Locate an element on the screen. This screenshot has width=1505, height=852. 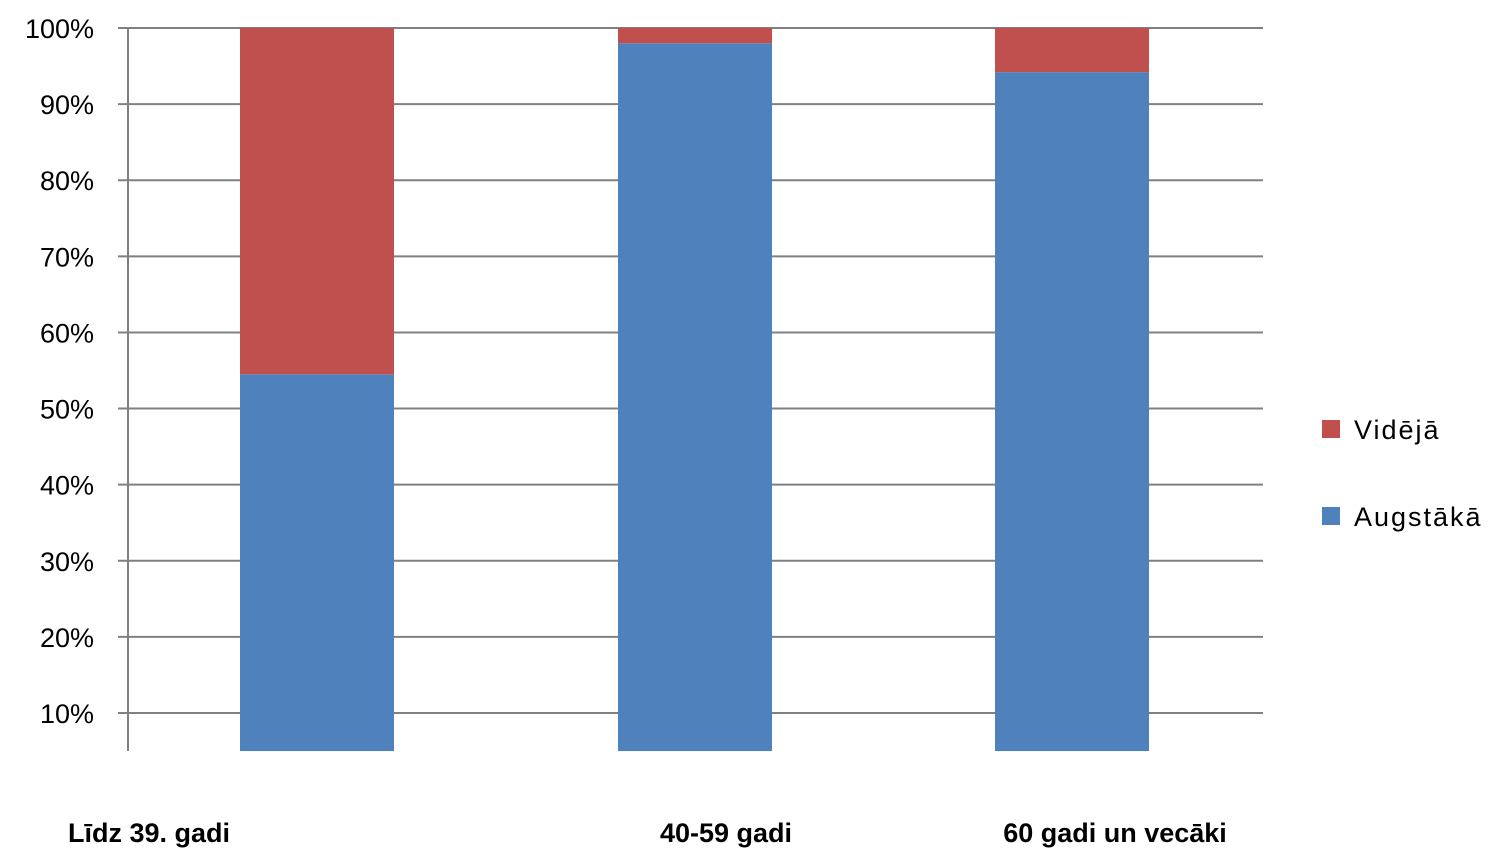
legend-label: Vidējā is located at coordinates (1397, 430).